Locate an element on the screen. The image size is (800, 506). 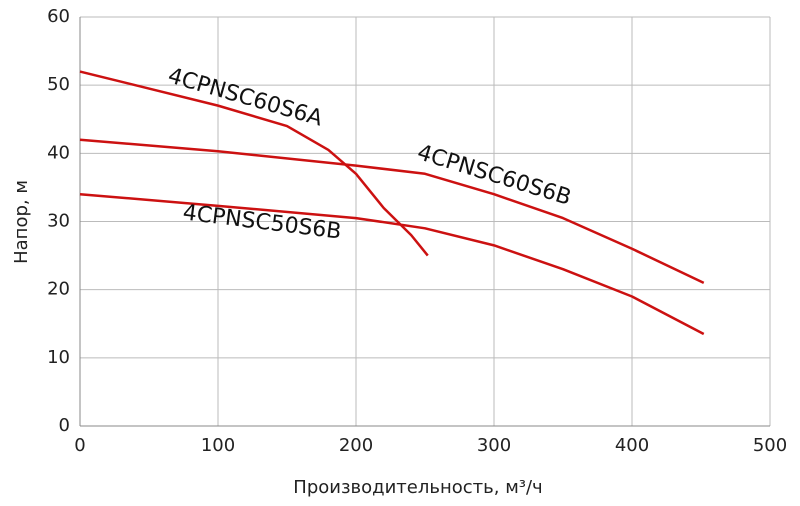
x-axis-label: Производительность, м³/ч is located at coordinates (417, 487).